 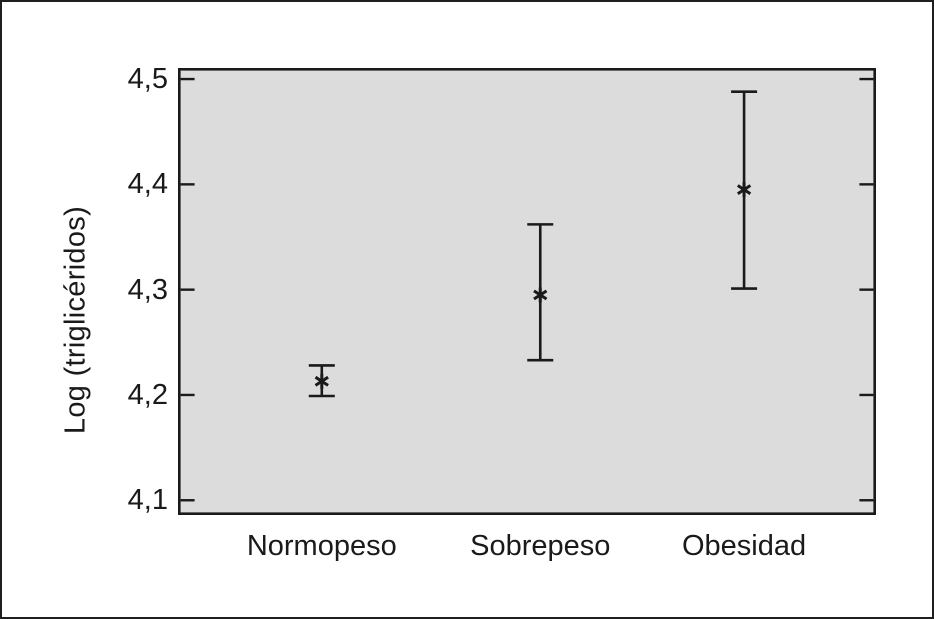 I want to click on x-category-label: Obesidad, so click(x=744, y=546).